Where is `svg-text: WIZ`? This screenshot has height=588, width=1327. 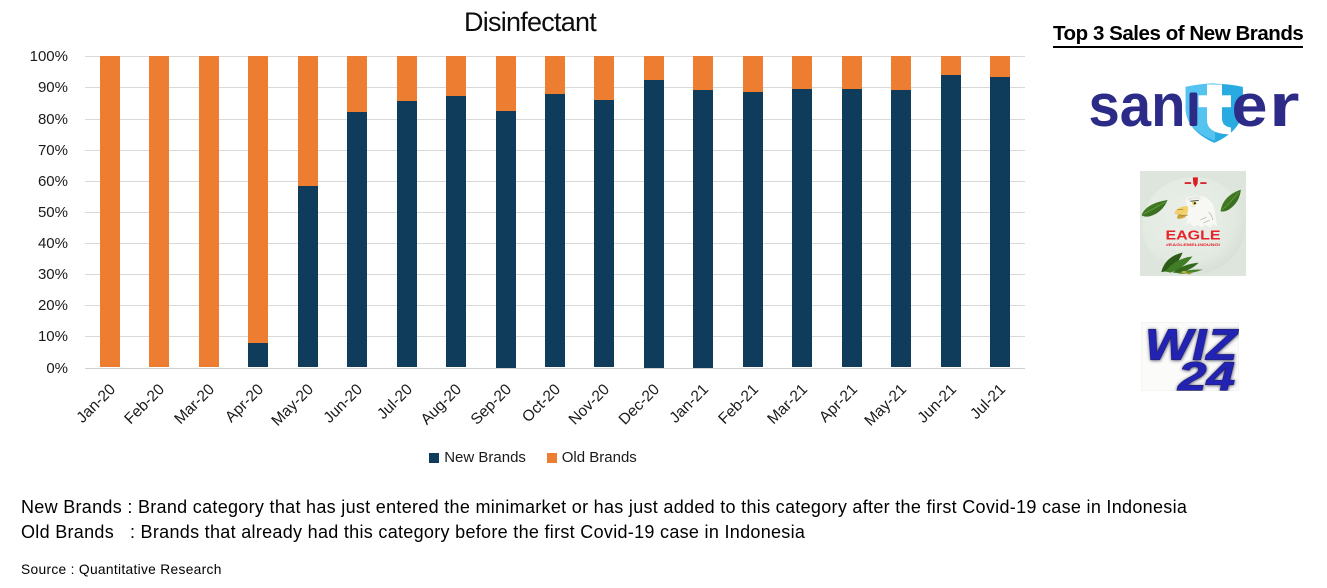 svg-text: WIZ is located at coordinates (1192, 345).